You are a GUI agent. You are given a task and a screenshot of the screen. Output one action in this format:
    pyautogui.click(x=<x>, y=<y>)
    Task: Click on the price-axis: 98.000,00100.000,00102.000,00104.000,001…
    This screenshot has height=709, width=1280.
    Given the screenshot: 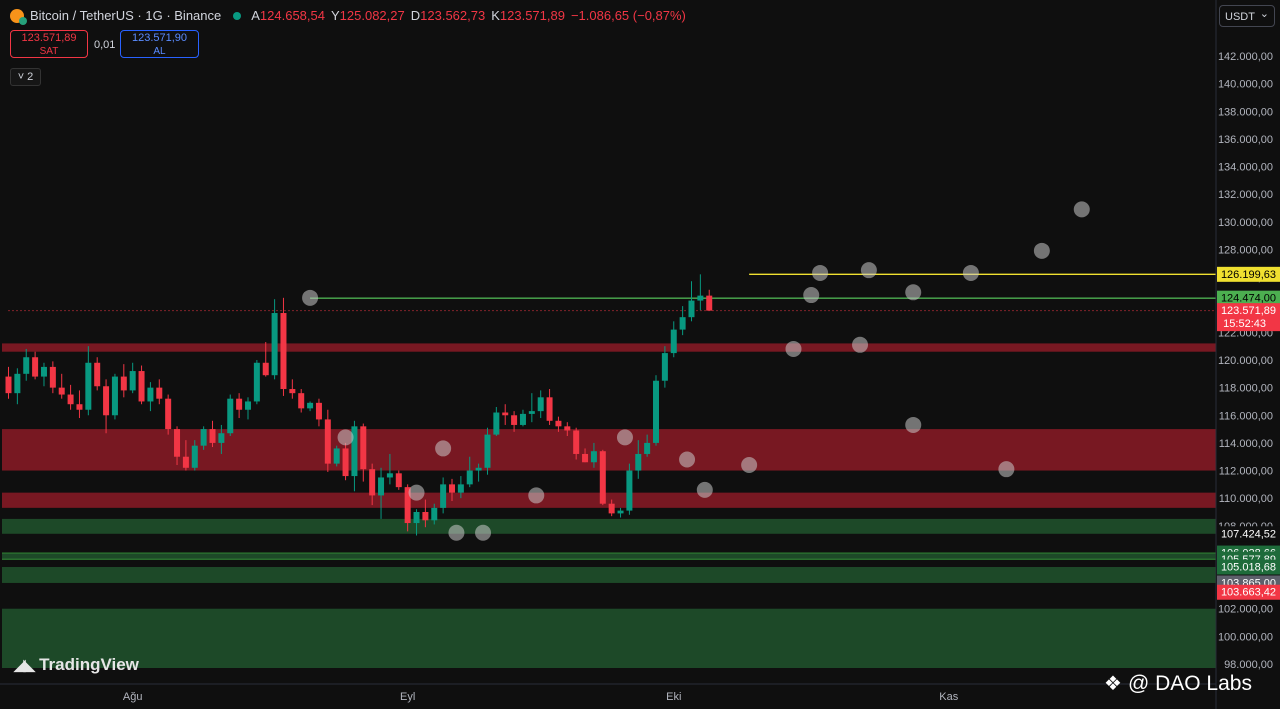 What is the action you would take?
    pyautogui.click(x=1247, y=354)
    